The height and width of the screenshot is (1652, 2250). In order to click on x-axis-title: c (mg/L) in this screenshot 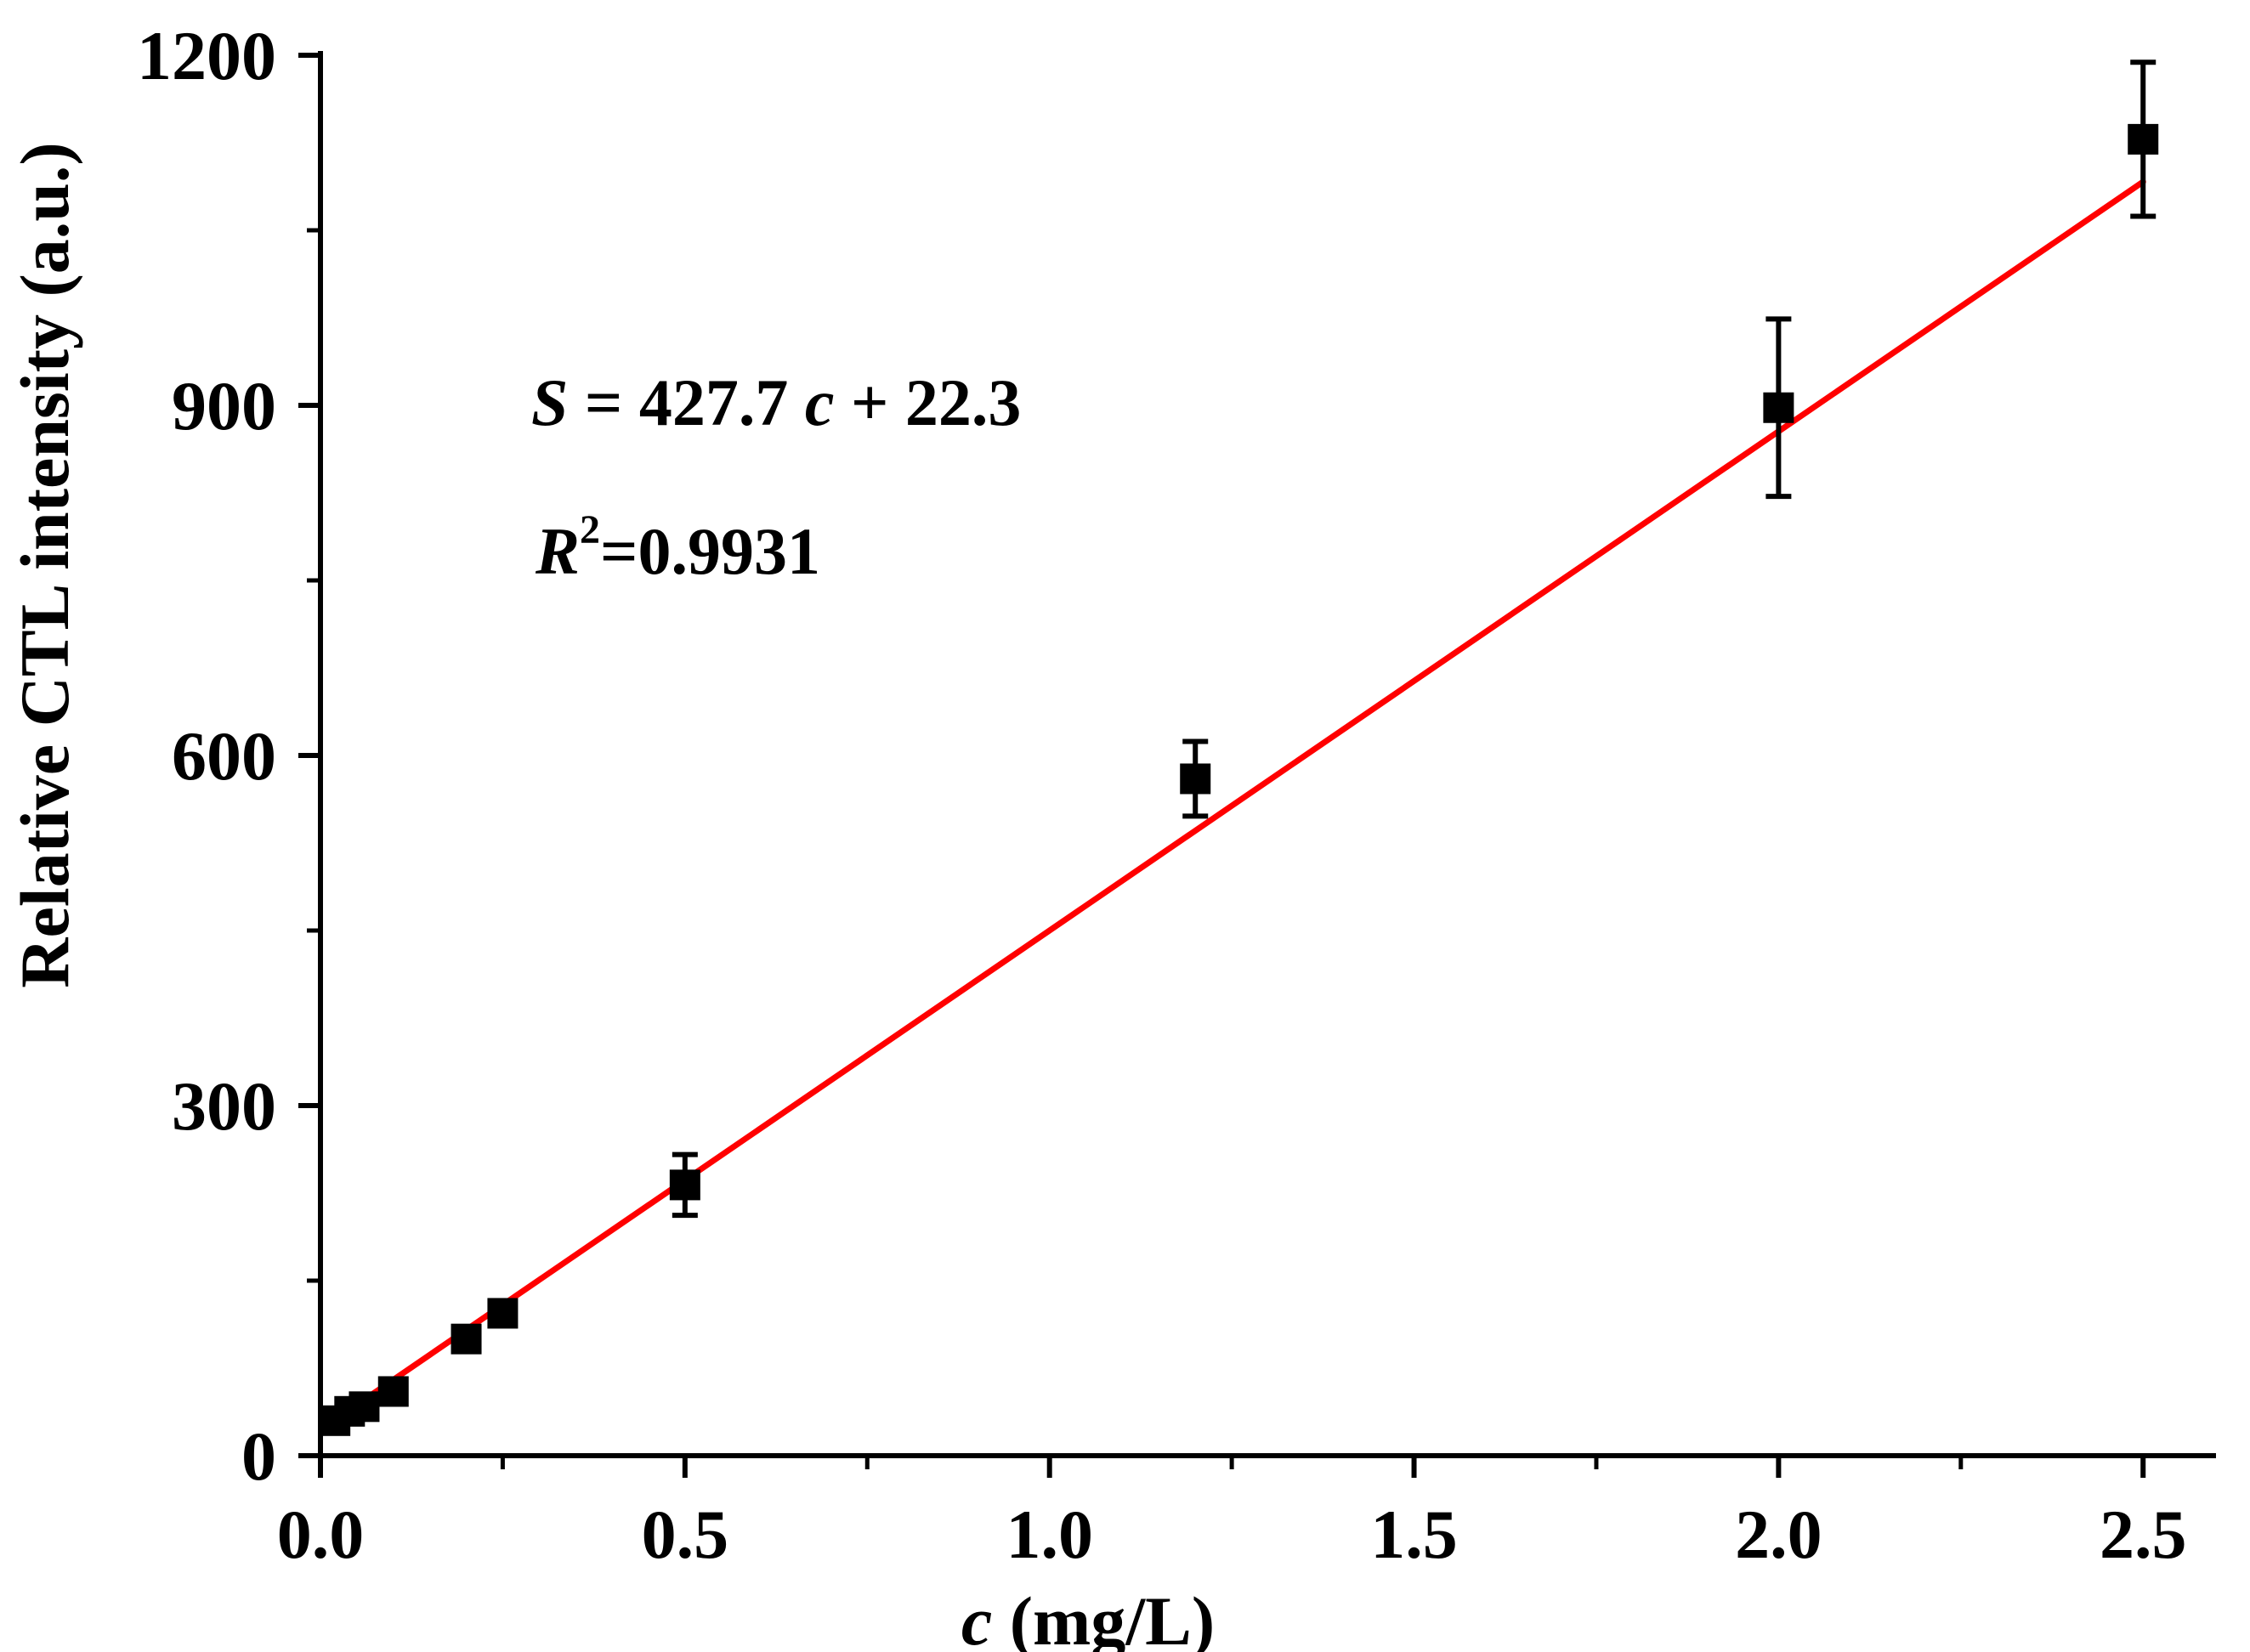, I will do `click(1088, 1617)`.